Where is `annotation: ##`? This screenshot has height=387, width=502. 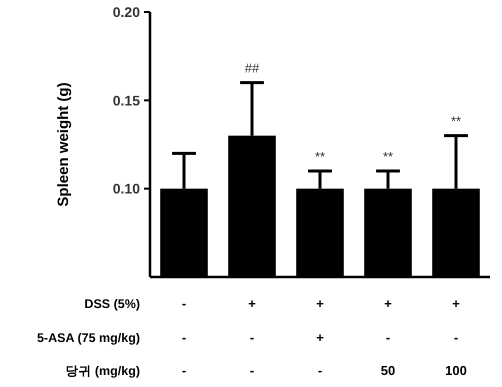 annotation: ## is located at coordinates (252, 68).